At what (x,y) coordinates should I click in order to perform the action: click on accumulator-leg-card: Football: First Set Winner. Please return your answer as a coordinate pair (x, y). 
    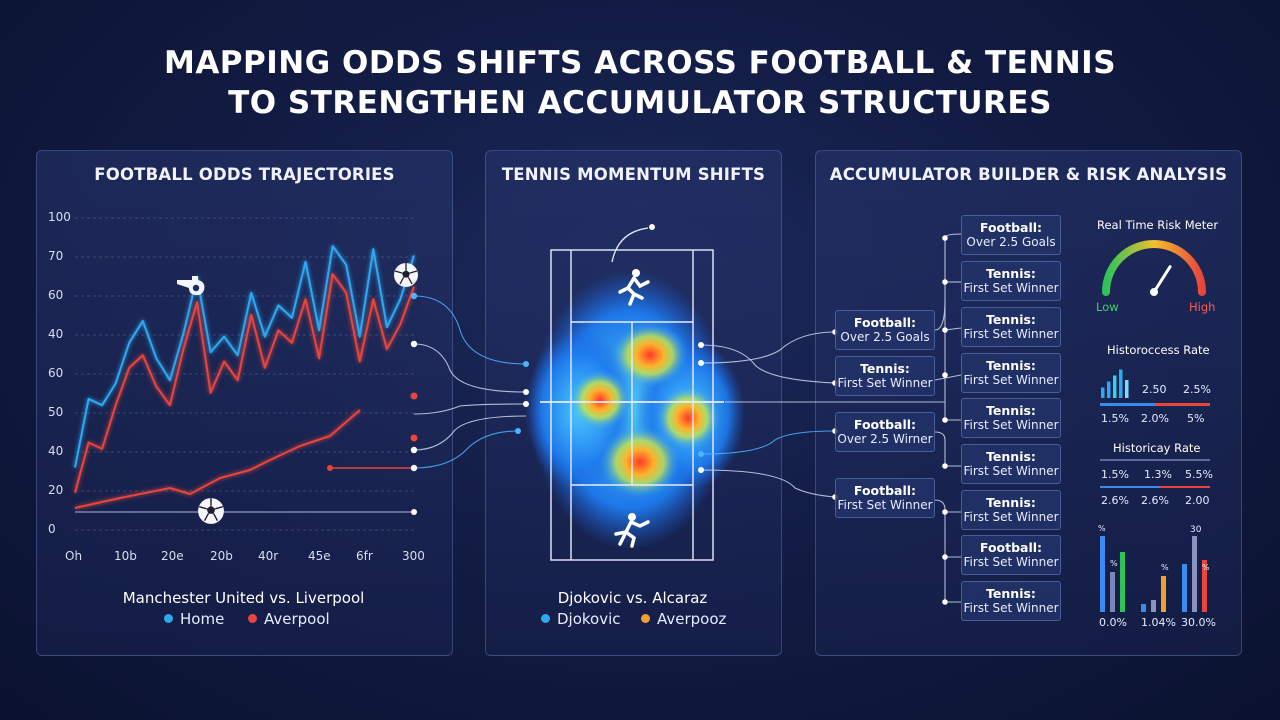
    Looking at the image, I should click on (885, 498).